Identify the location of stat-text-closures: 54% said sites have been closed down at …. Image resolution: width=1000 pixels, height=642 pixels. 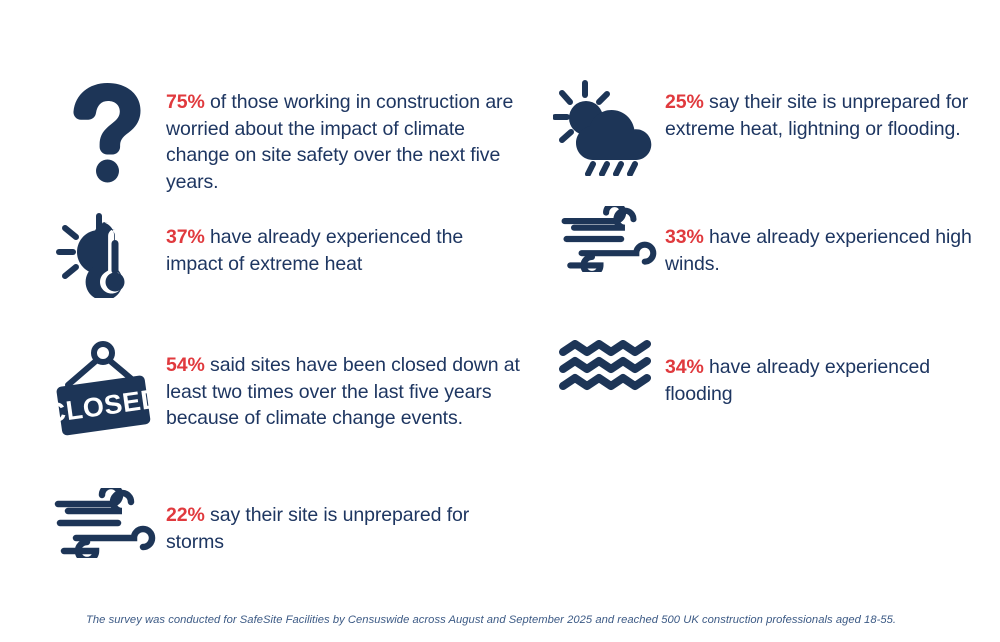
(343, 386).